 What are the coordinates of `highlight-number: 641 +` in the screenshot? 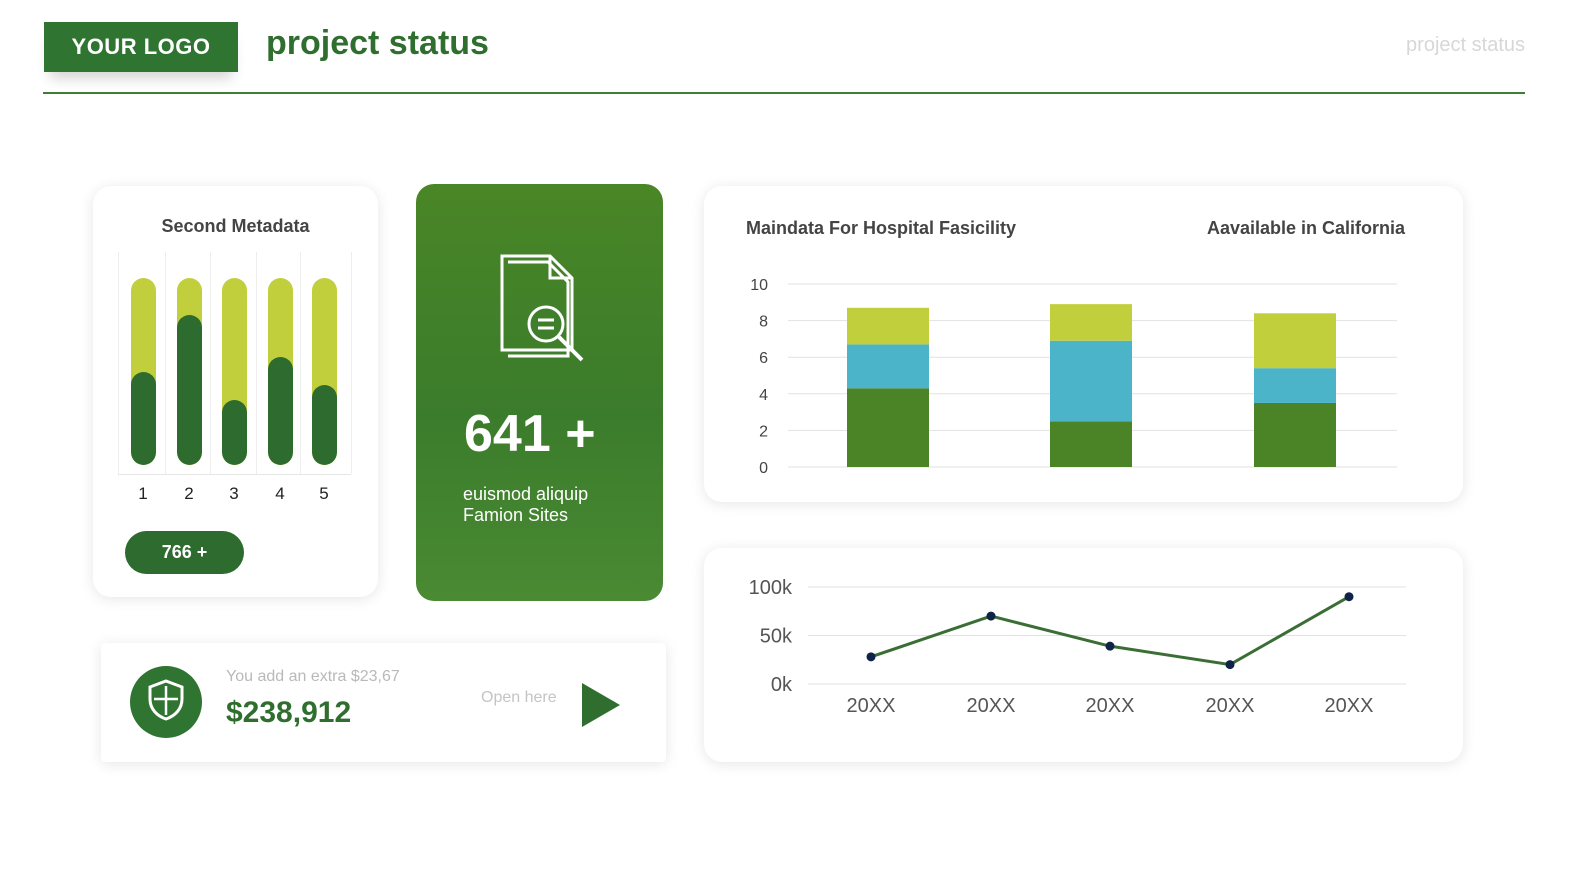 It's located at (530, 434).